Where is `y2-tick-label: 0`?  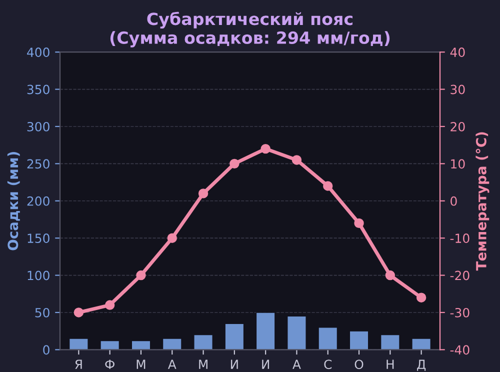
y2-tick-label: 0 is located at coordinates (453, 201).